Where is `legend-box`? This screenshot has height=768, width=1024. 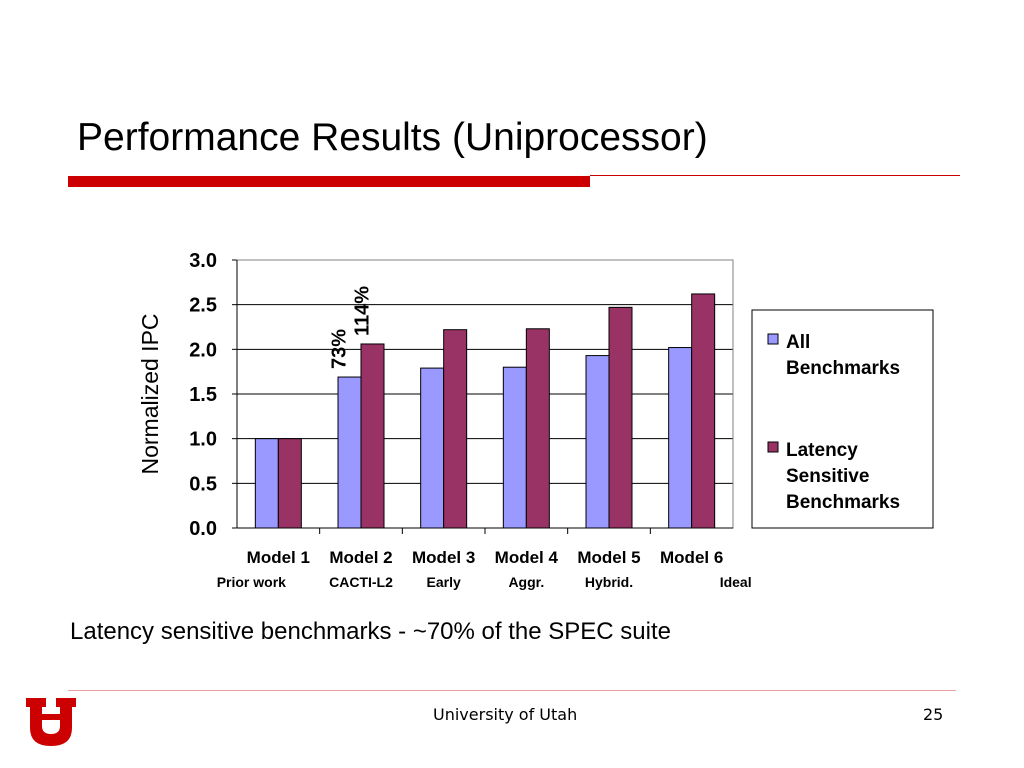
legend-box is located at coordinates (842, 419).